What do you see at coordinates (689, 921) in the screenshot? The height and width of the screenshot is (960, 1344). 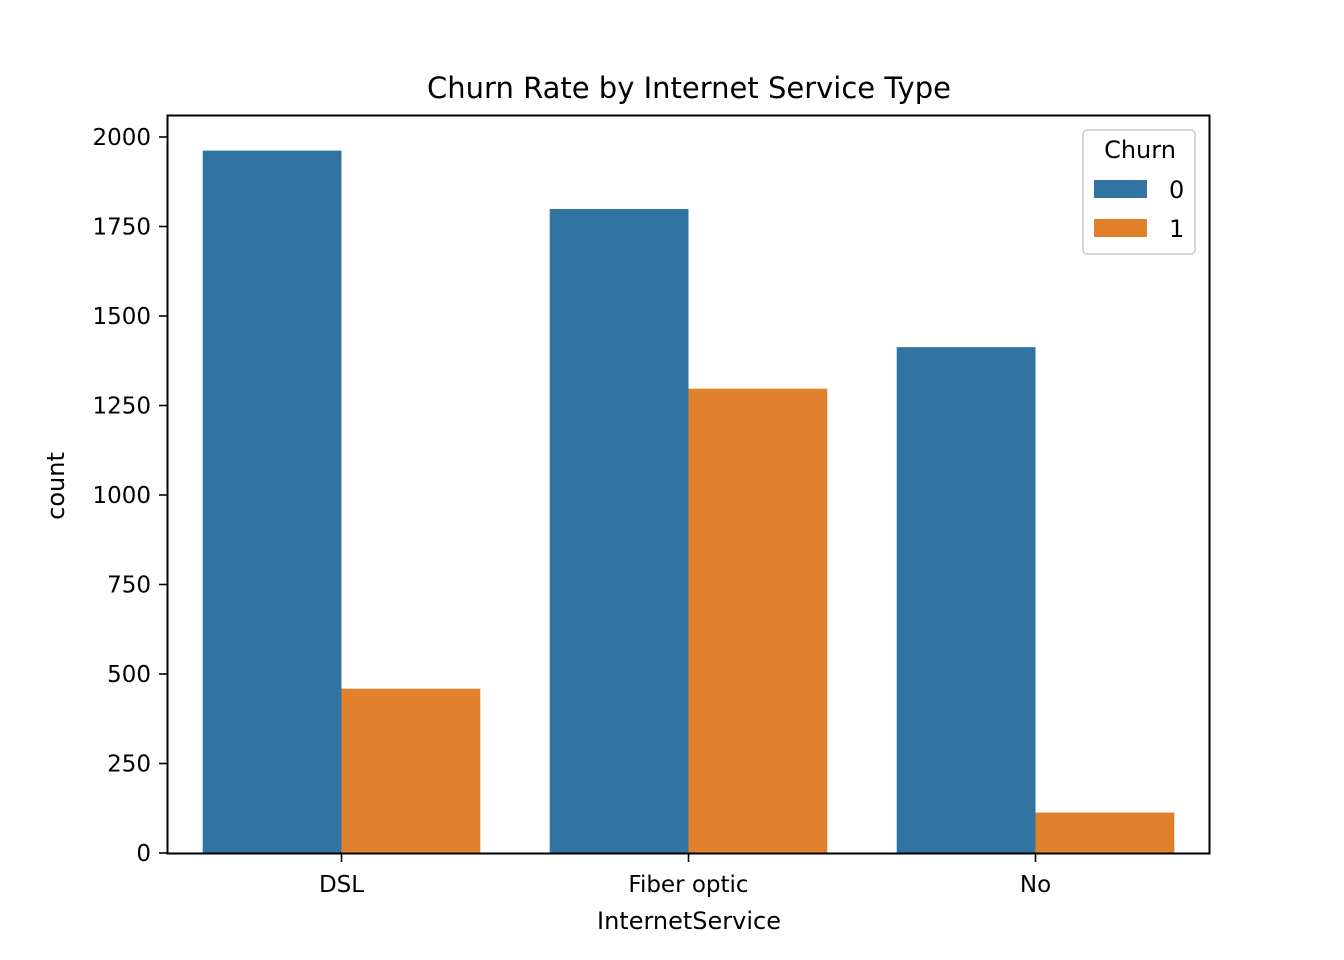 I see `x-axis-label: InternetService` at bounding box center [689, 921].